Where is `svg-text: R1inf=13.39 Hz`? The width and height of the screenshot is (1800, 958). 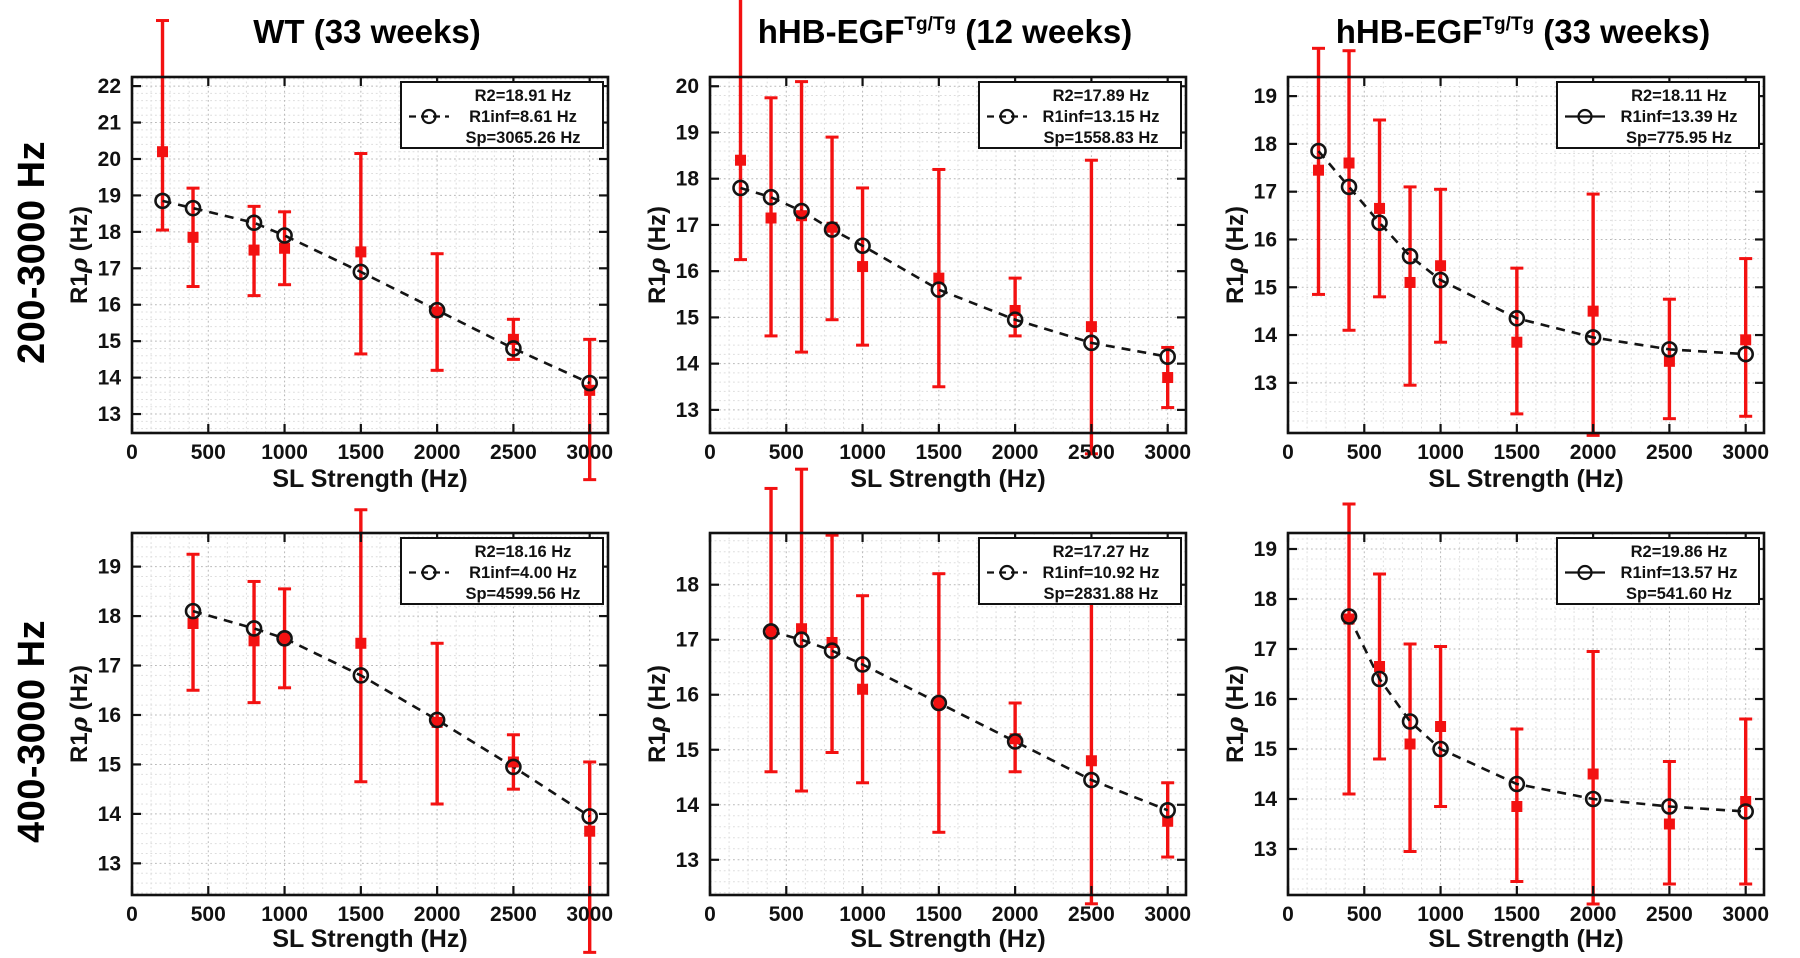 svg-text: R1inf=13.39 Hz is located at coordinates (1679, 117).